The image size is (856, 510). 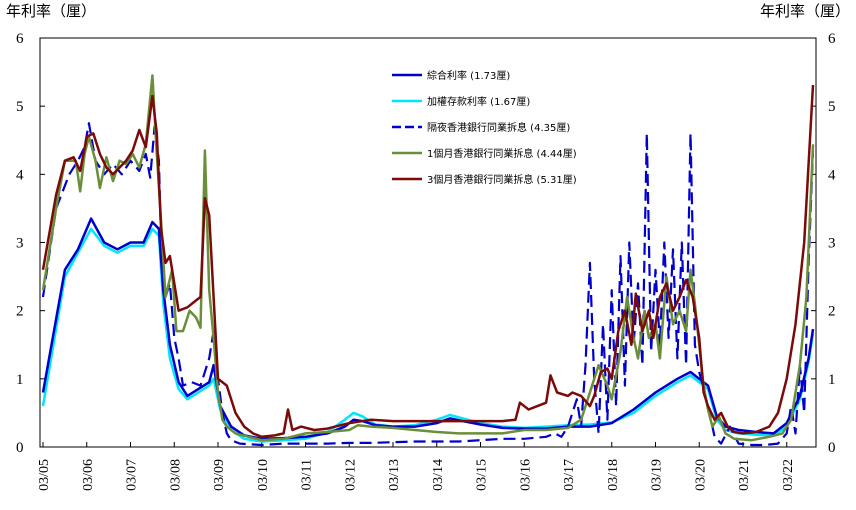 What do you see at coordinates (263, 475) in the screenshot?
I see `x-tick-label: 03/10` at bounding box center [263, 475].